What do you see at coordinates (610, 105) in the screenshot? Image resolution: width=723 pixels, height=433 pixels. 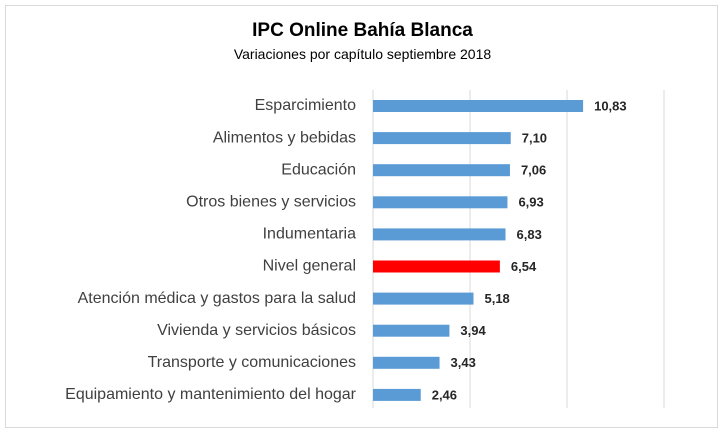 I see `data-label: 10,83` at bounding box center [610, 105].